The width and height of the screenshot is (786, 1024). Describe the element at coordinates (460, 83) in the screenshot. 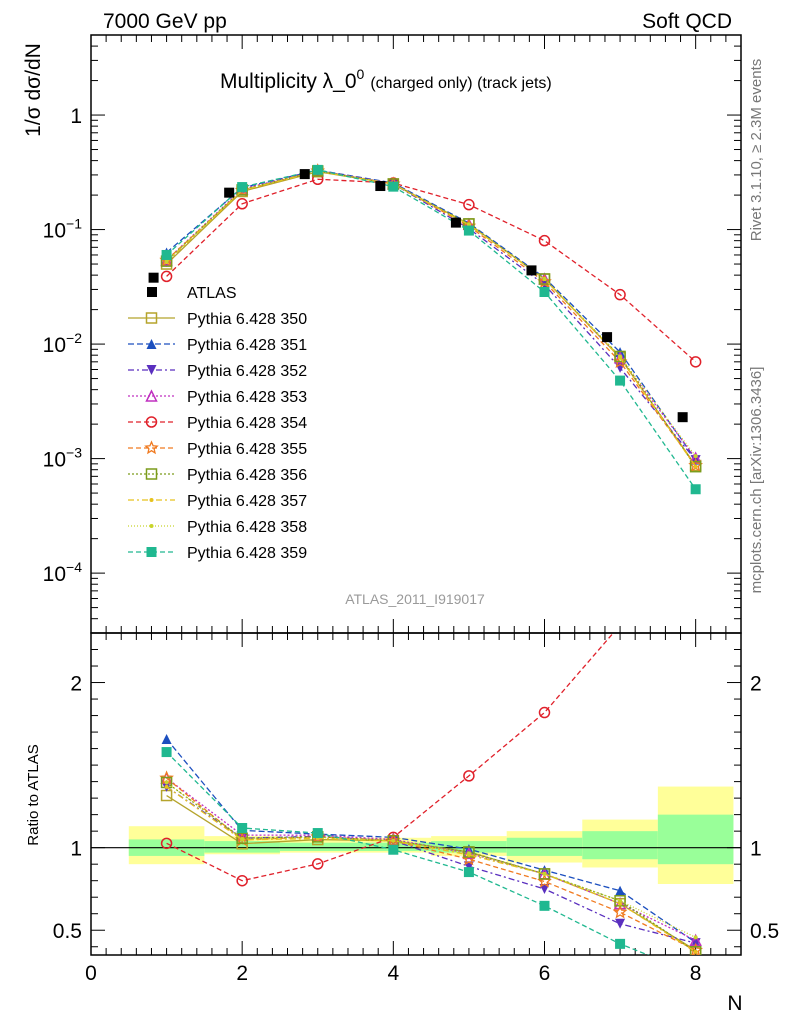

I see `chart-title-small: (charged only) (track jets)` at that location.